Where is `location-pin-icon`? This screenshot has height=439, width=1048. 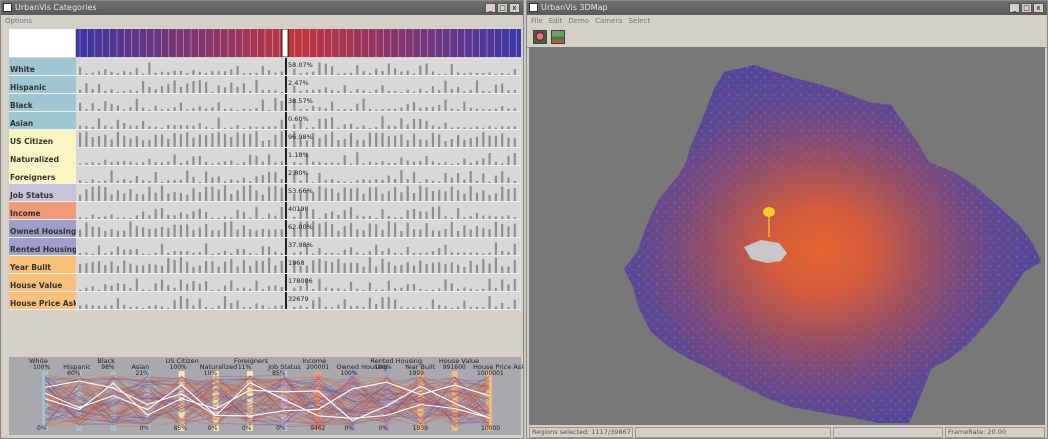
location-pin-icon is located at coordinates (769, 212).